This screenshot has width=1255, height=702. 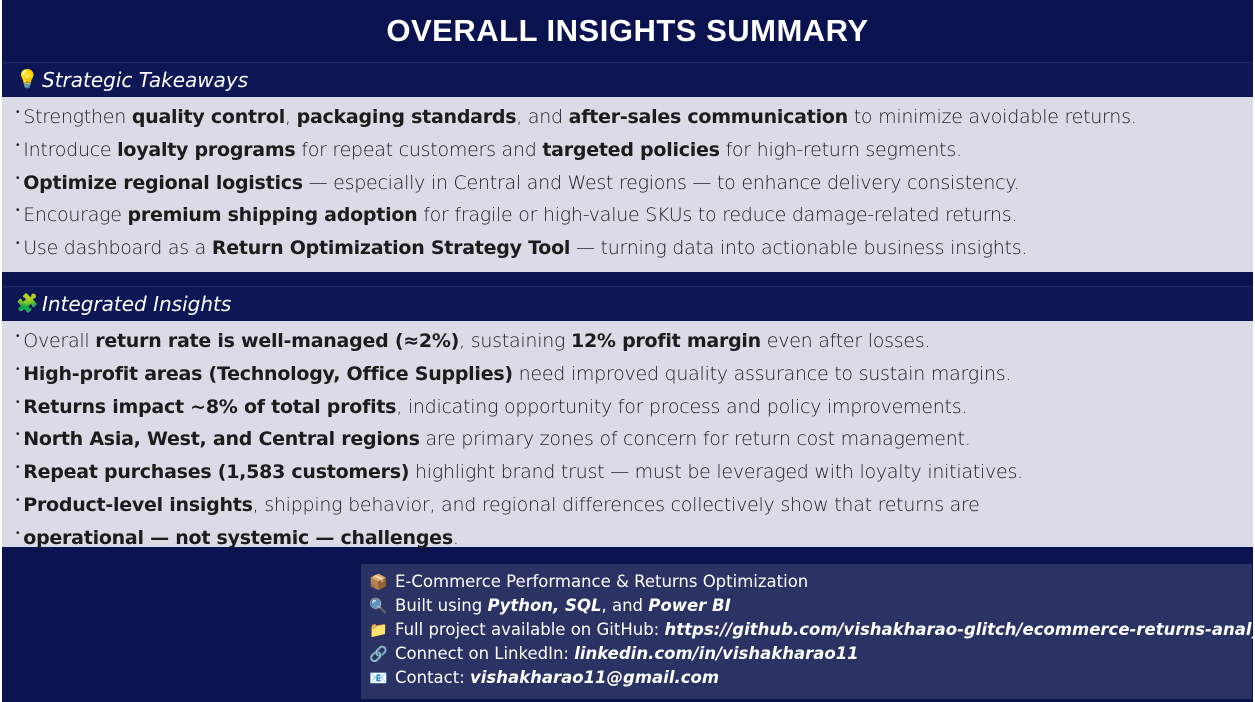 I want to click on puzzle-piece-icon: 🧩, so click(x=27, y=303).